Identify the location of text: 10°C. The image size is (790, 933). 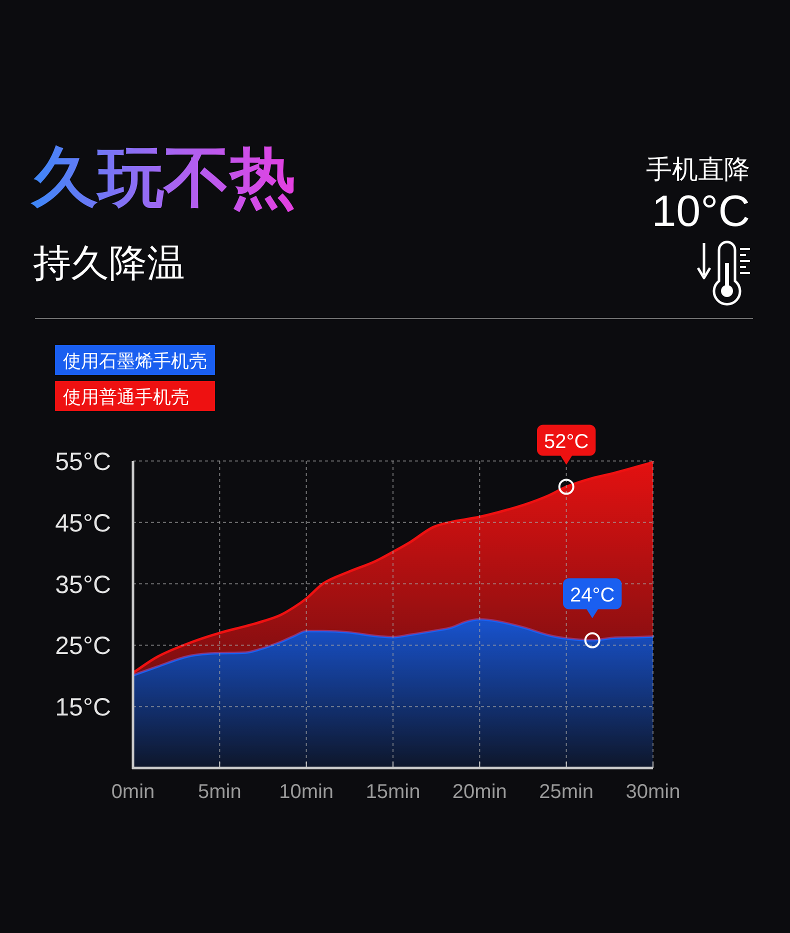
(701, 211).